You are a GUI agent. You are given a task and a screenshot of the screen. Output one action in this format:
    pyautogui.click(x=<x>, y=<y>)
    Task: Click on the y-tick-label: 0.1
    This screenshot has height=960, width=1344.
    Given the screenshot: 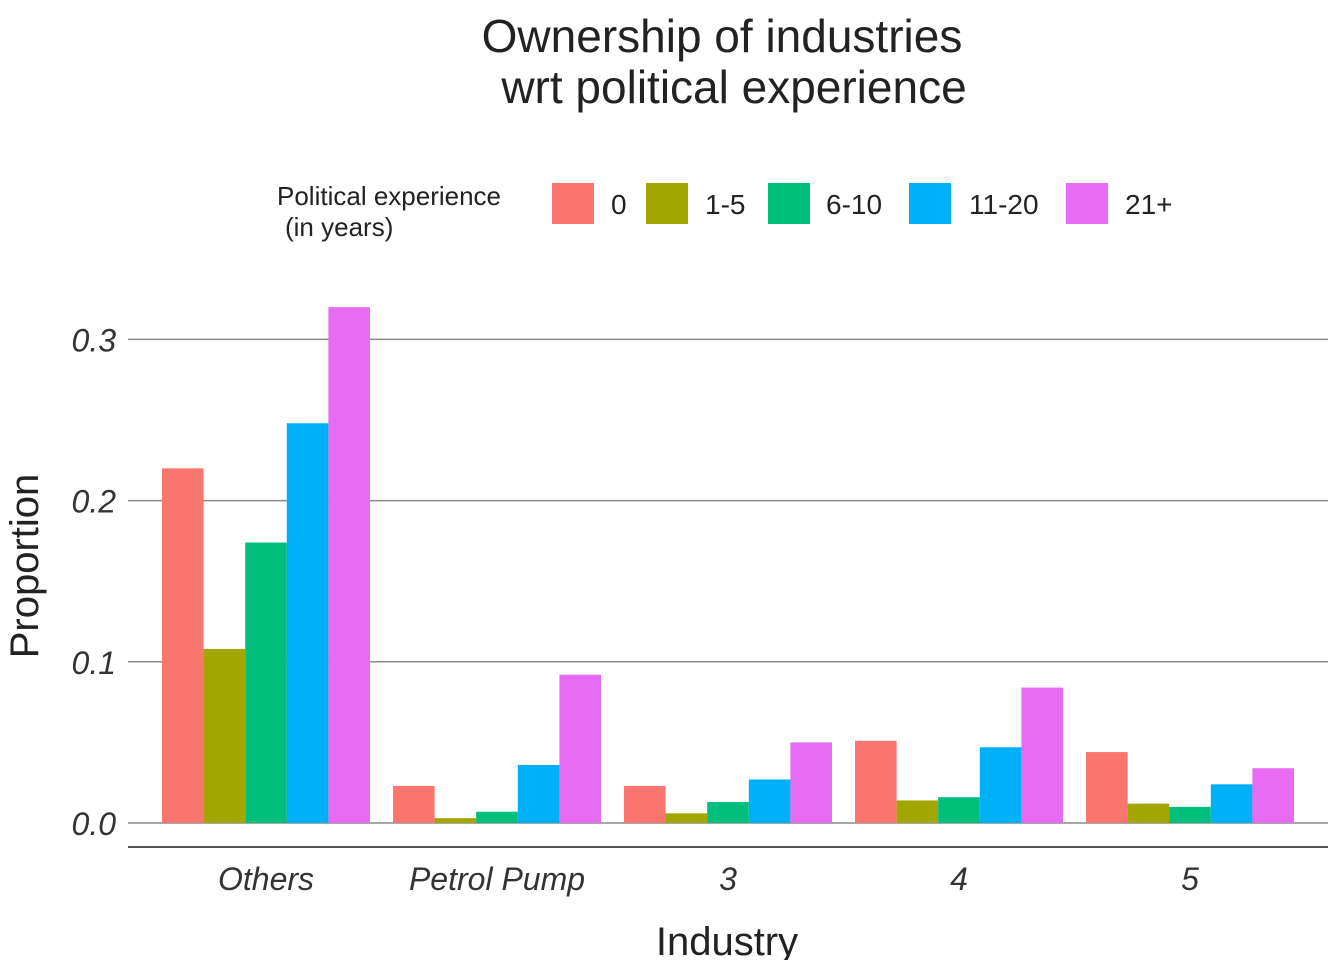 What is the action you would take?
    pyautogui.click(x=94, y=663)
    